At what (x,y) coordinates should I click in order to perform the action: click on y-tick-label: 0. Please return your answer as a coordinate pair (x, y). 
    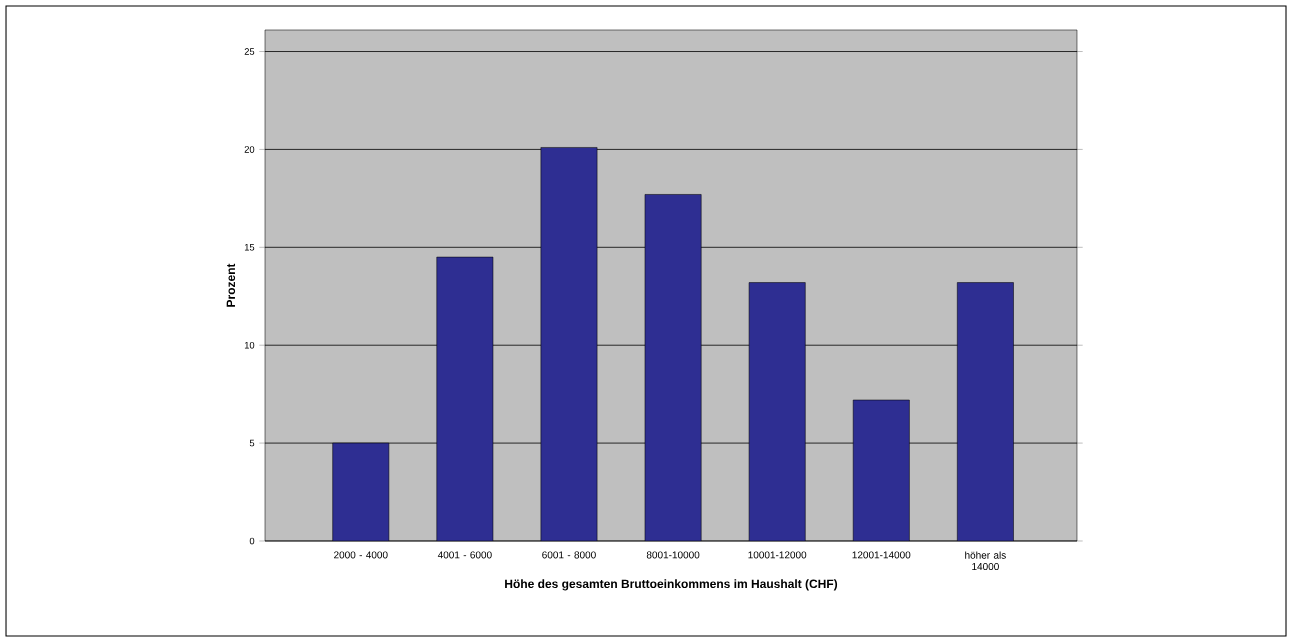
    Looking at the image, I should click on (252, 541).